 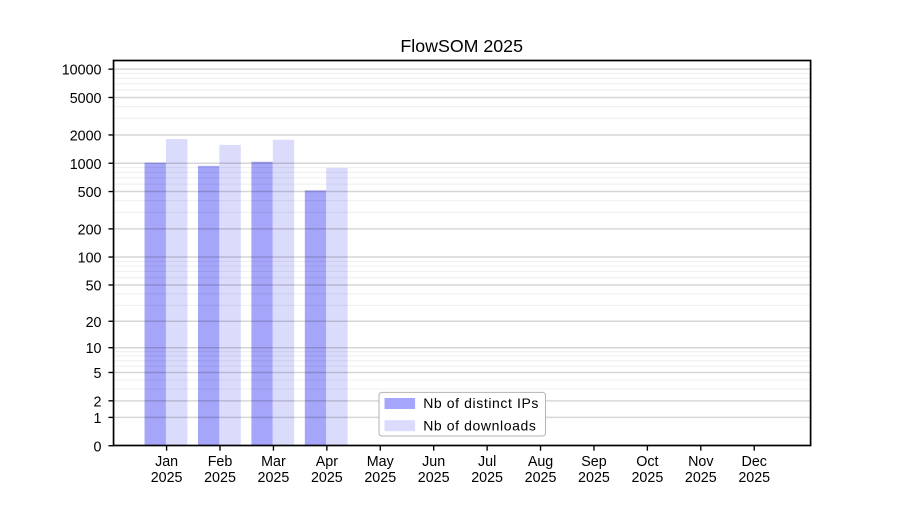 I want to click on svg-text: FlowSOM 2025, so click(x=461, y=46).